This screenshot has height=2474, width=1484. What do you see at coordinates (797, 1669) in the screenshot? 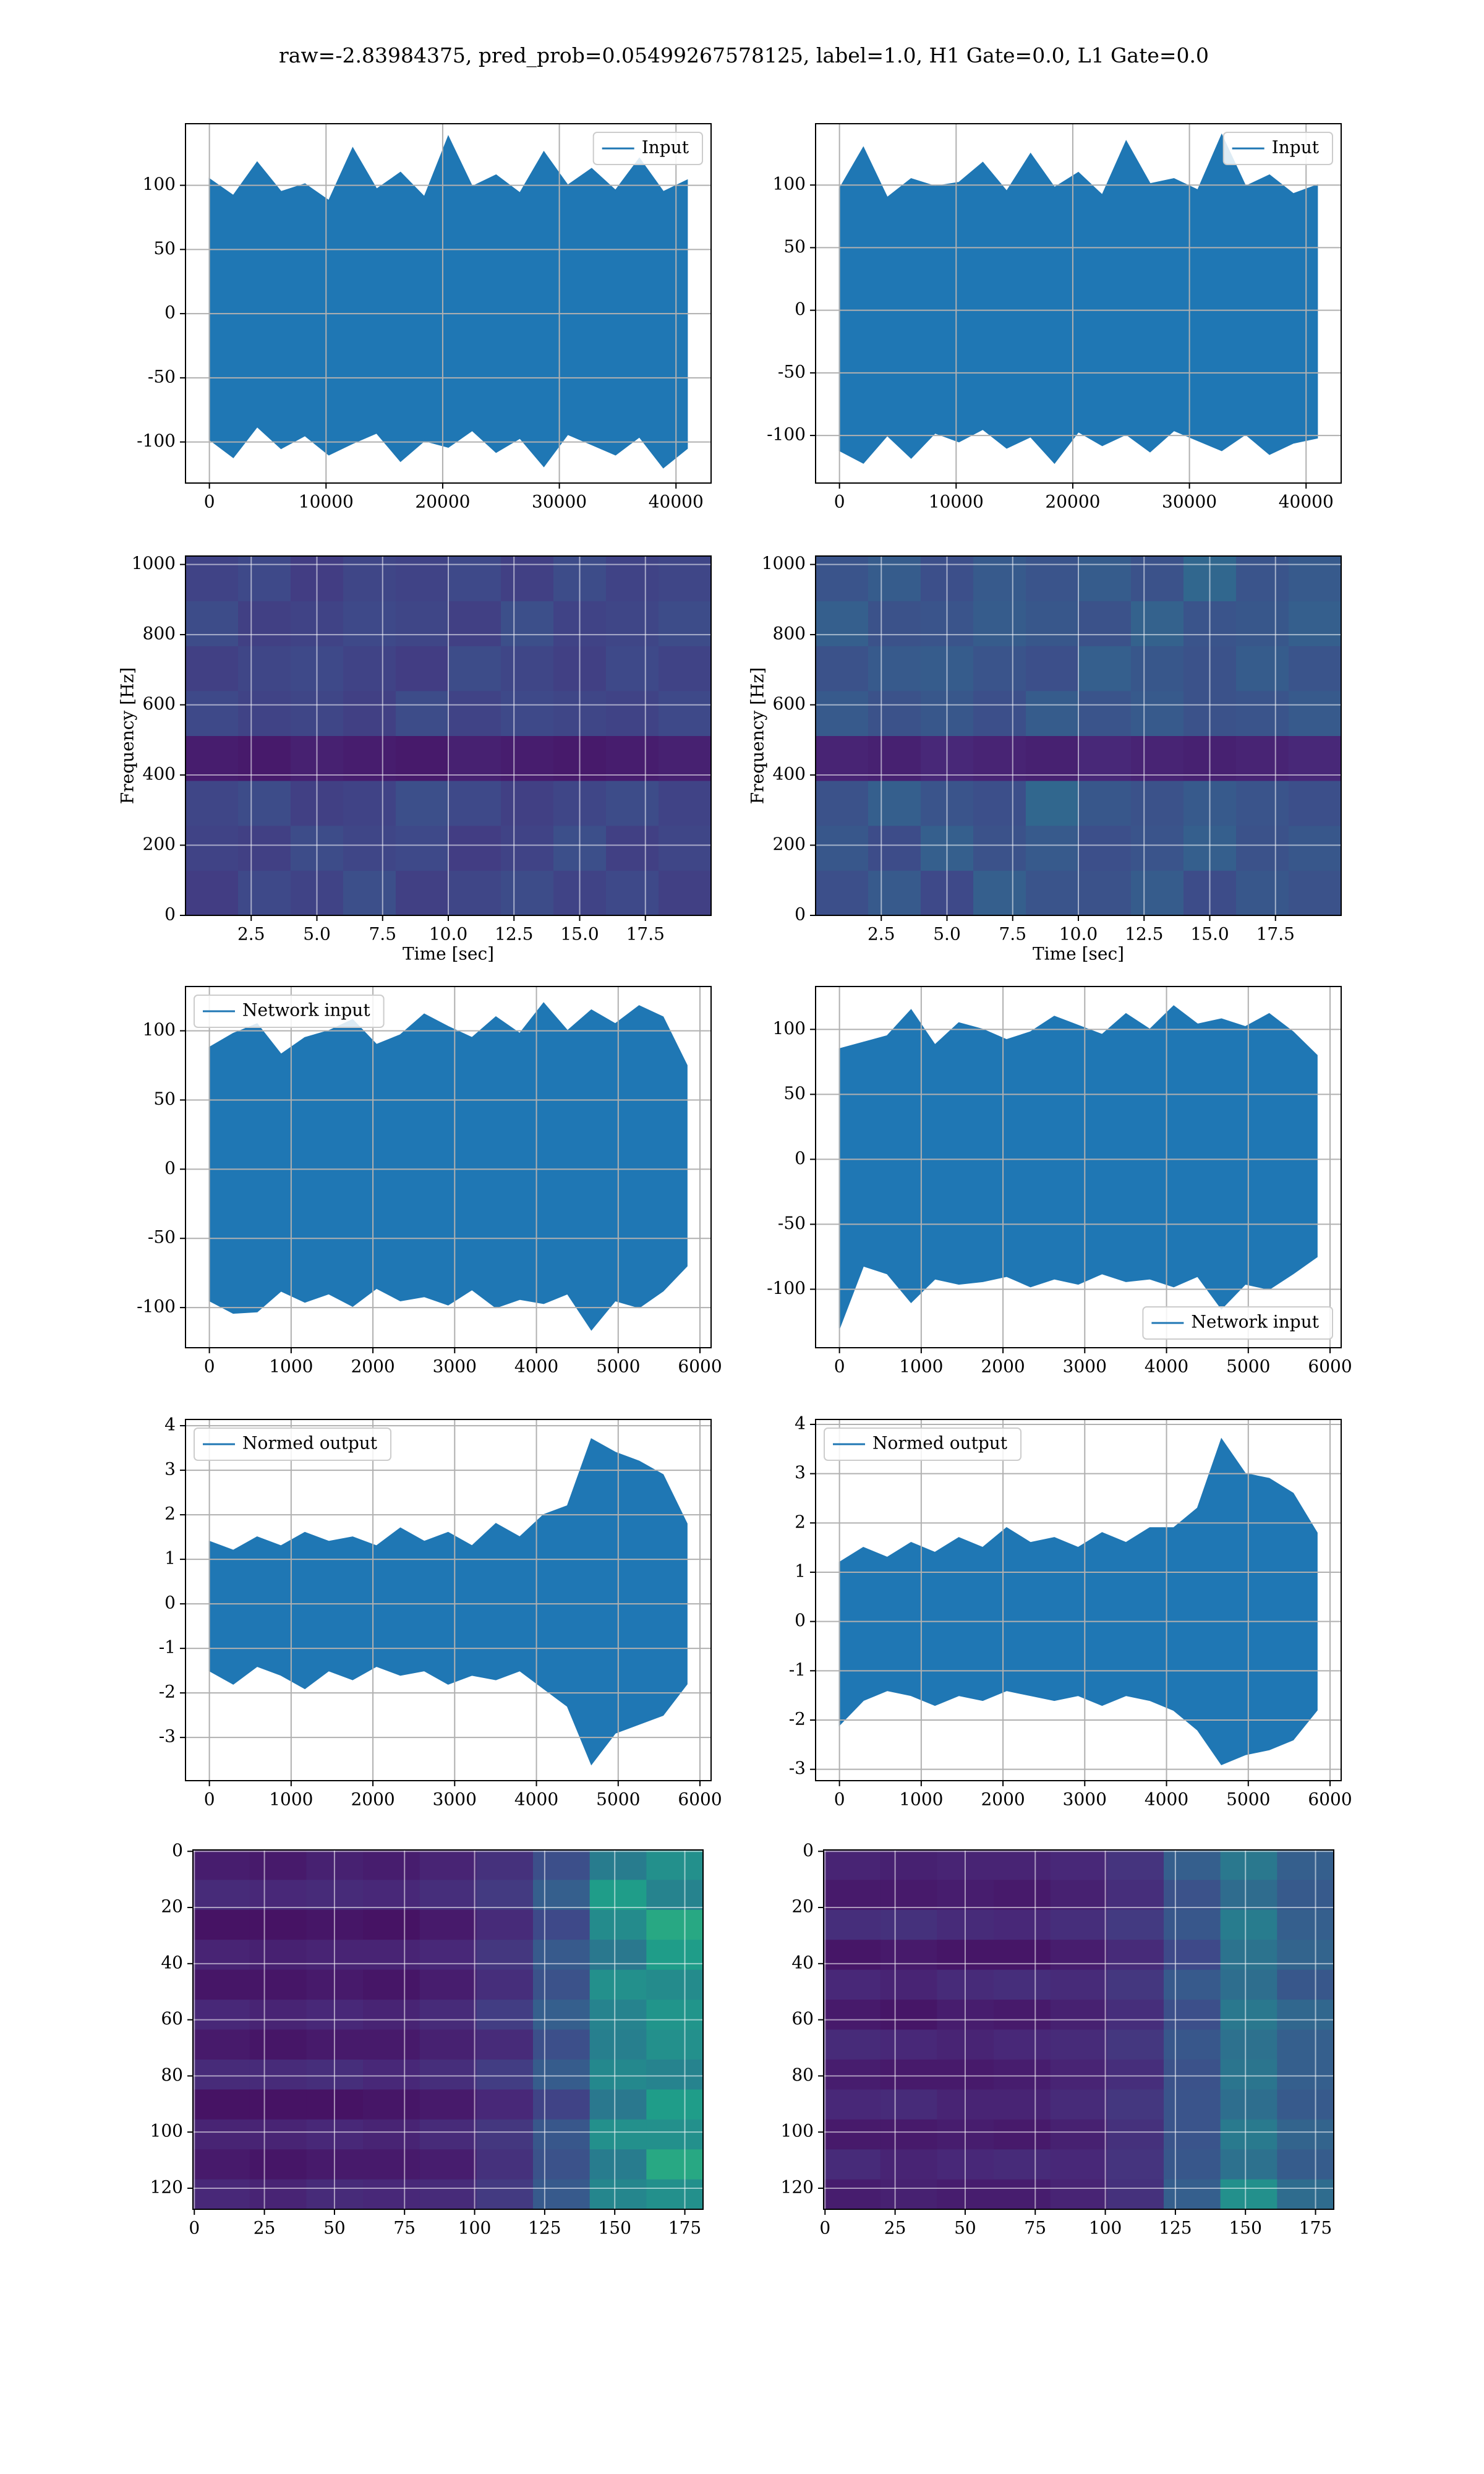
I see `y-tick-label: -1` at bounding box center [797, 1669].